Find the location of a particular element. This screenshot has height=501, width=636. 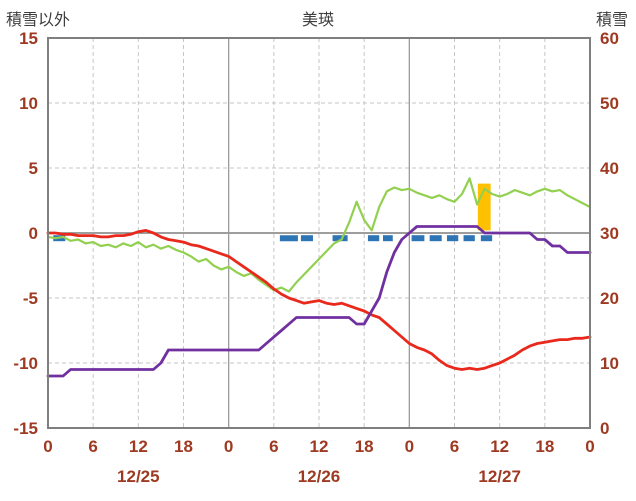

y-right-tick-label: 20 is located at coordinates (609, 298).